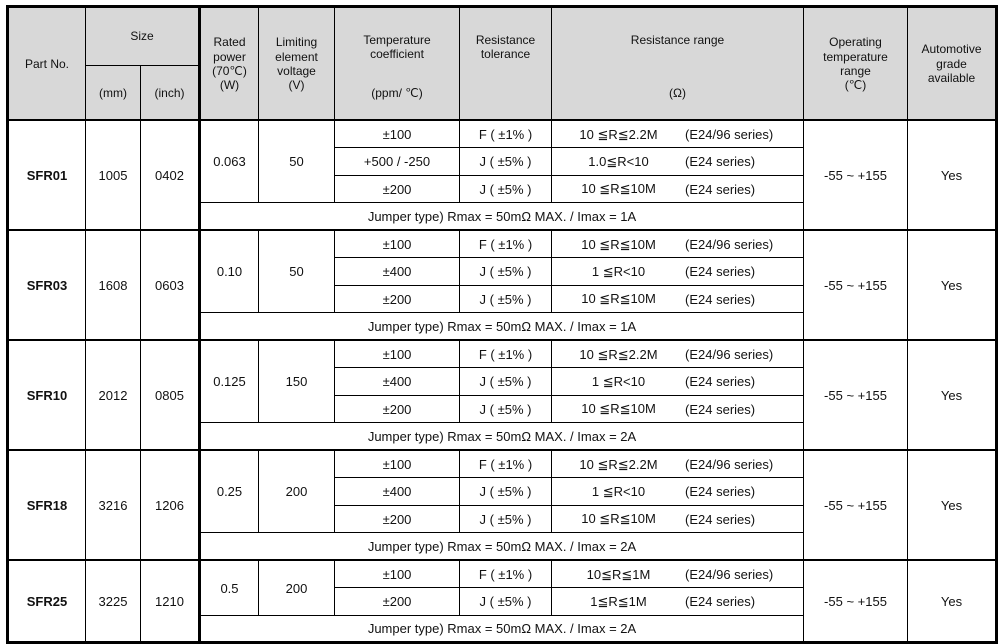  Describe the element at coordinates (143, 36) in the screenshot. I see `header-size: Size` at that location.